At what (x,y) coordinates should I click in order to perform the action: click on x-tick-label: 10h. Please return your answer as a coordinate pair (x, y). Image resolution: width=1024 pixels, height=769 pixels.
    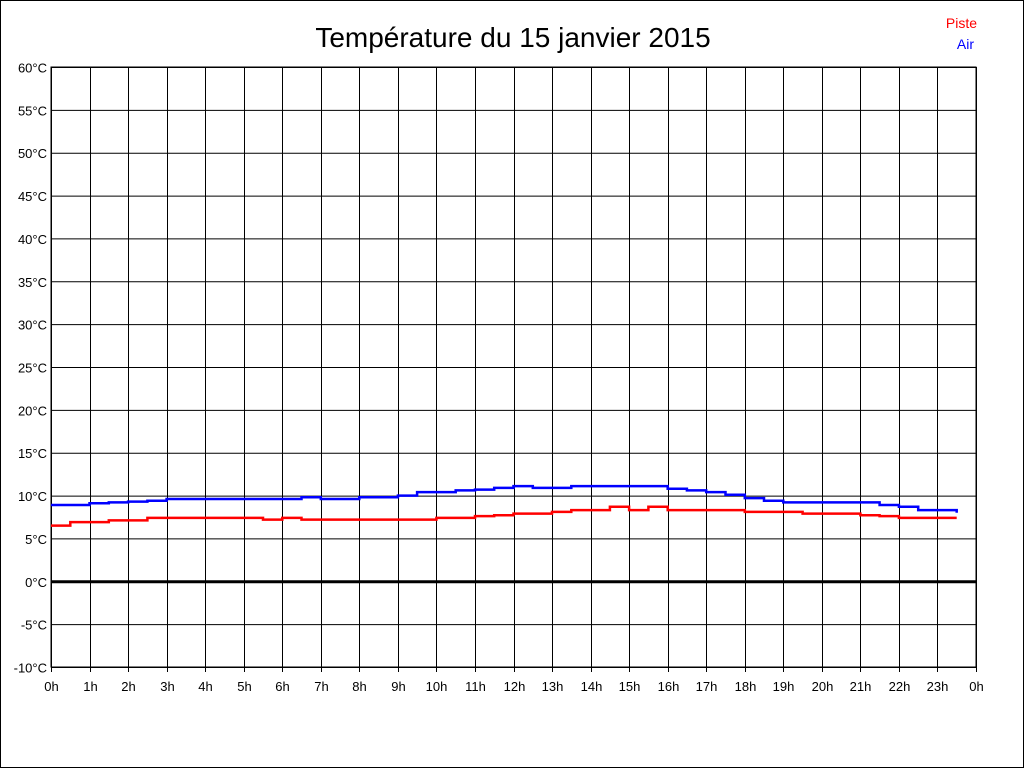
    Looking at the image, I should click on (437, 686).